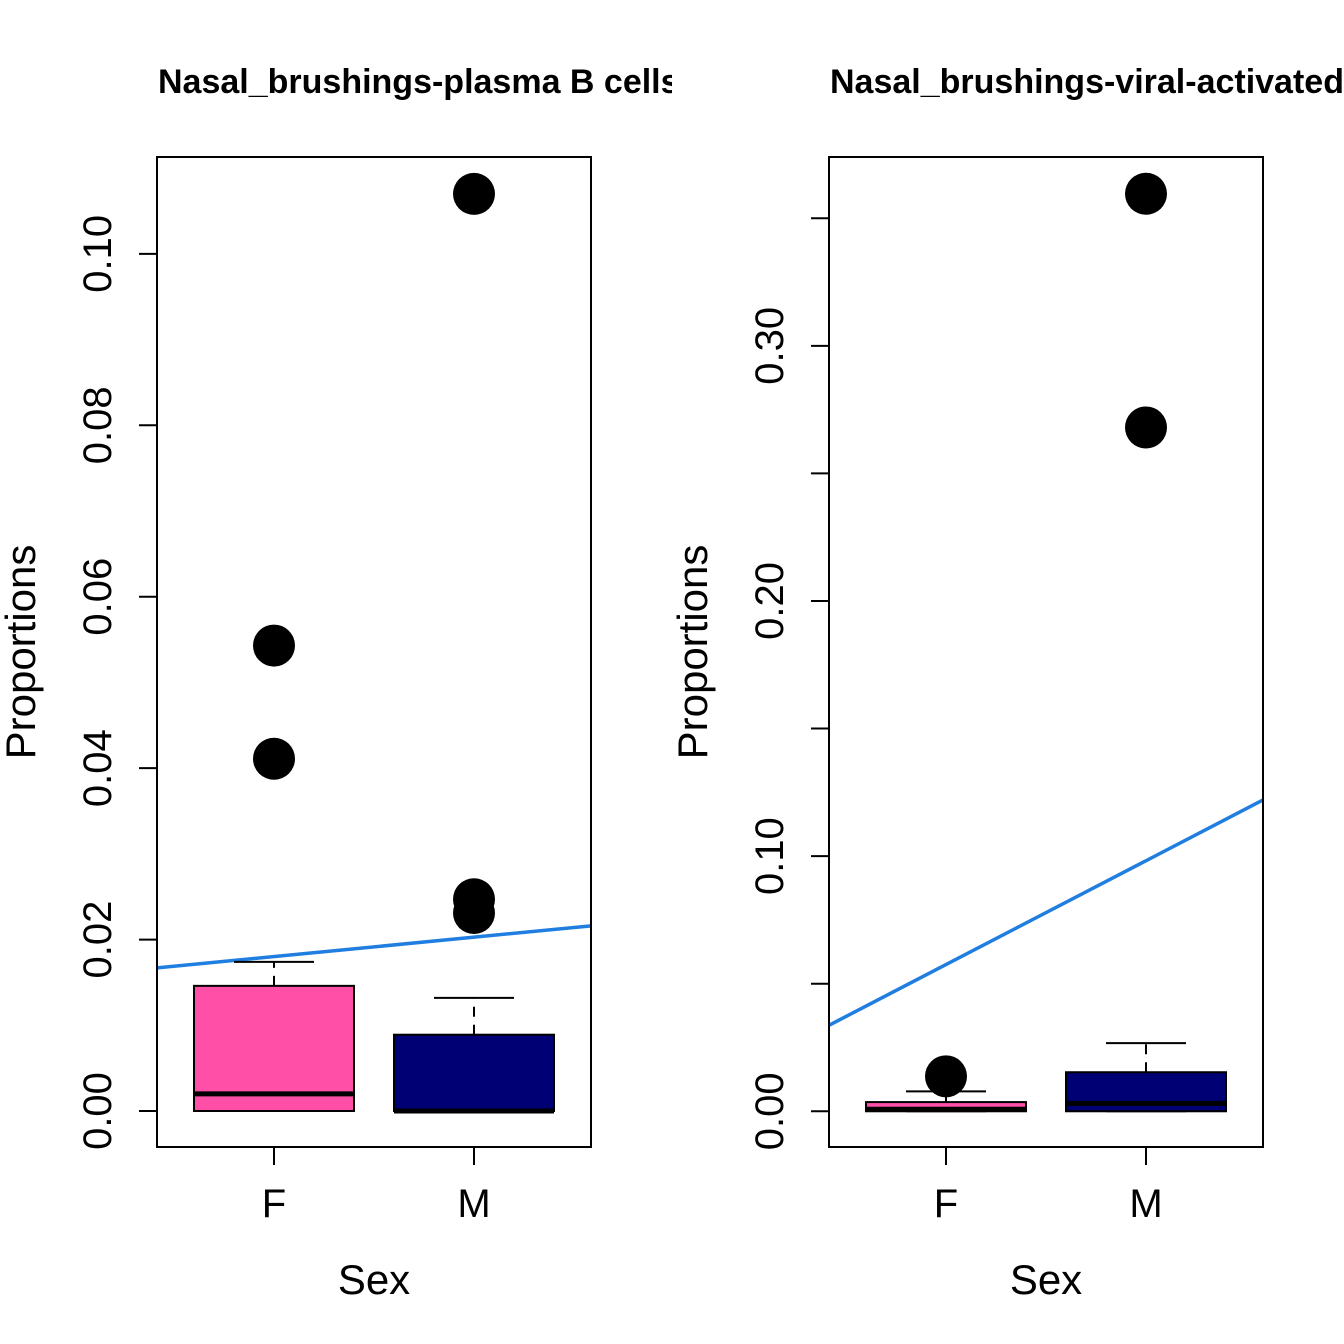 The height and width of the screenshot is (1344, 1344). Describe the element at coordinates (474, 1072) in the screenshot. I see `box-M` at that location.